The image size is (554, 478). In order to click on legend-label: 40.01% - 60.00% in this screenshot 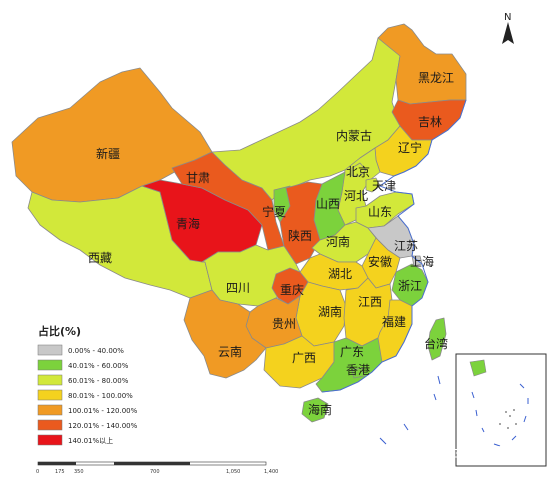, I will do `click(98, 366)`.